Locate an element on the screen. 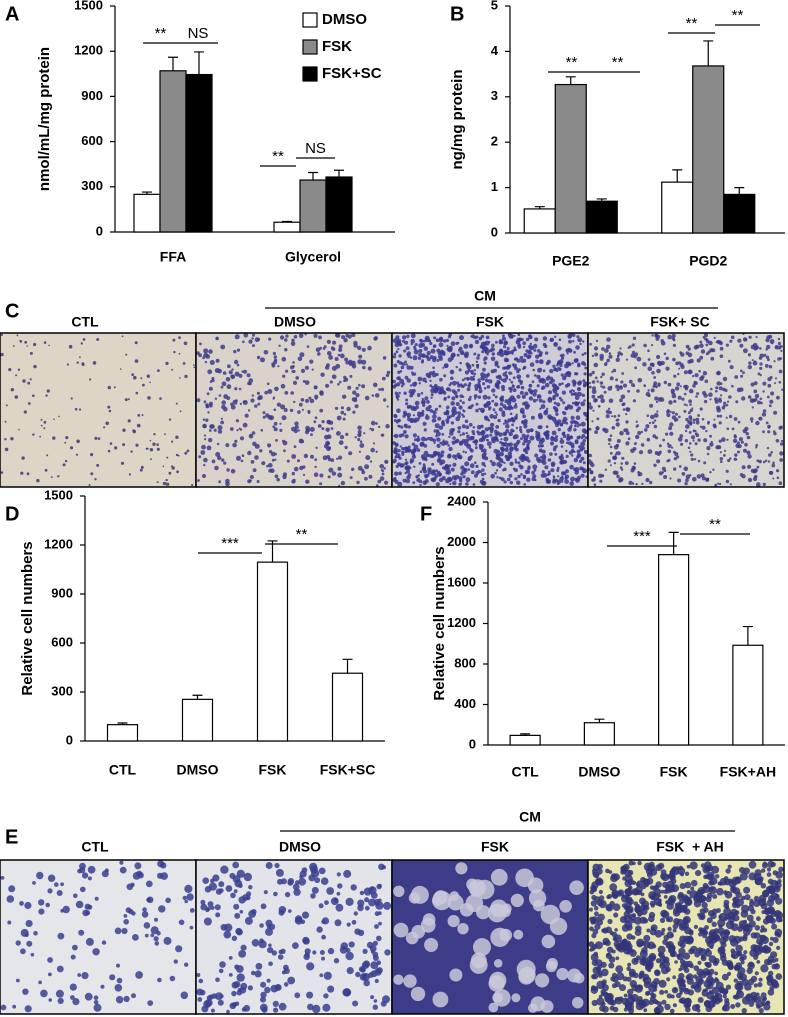 The width and height of the screenshot is (788, 1017). micrograph is located at coordinates (490, 410).